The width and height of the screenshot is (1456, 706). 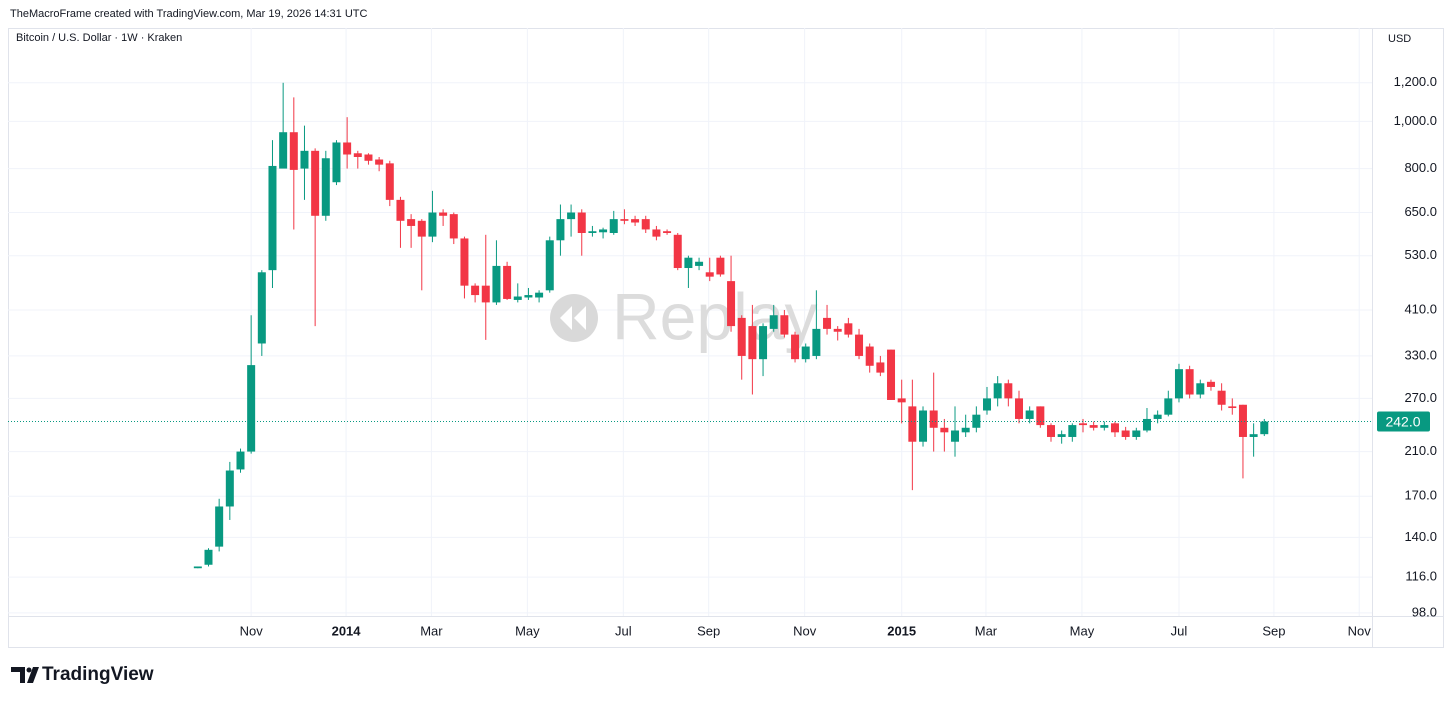 I want to click on last-price-box, so click(x=1403, y=421).